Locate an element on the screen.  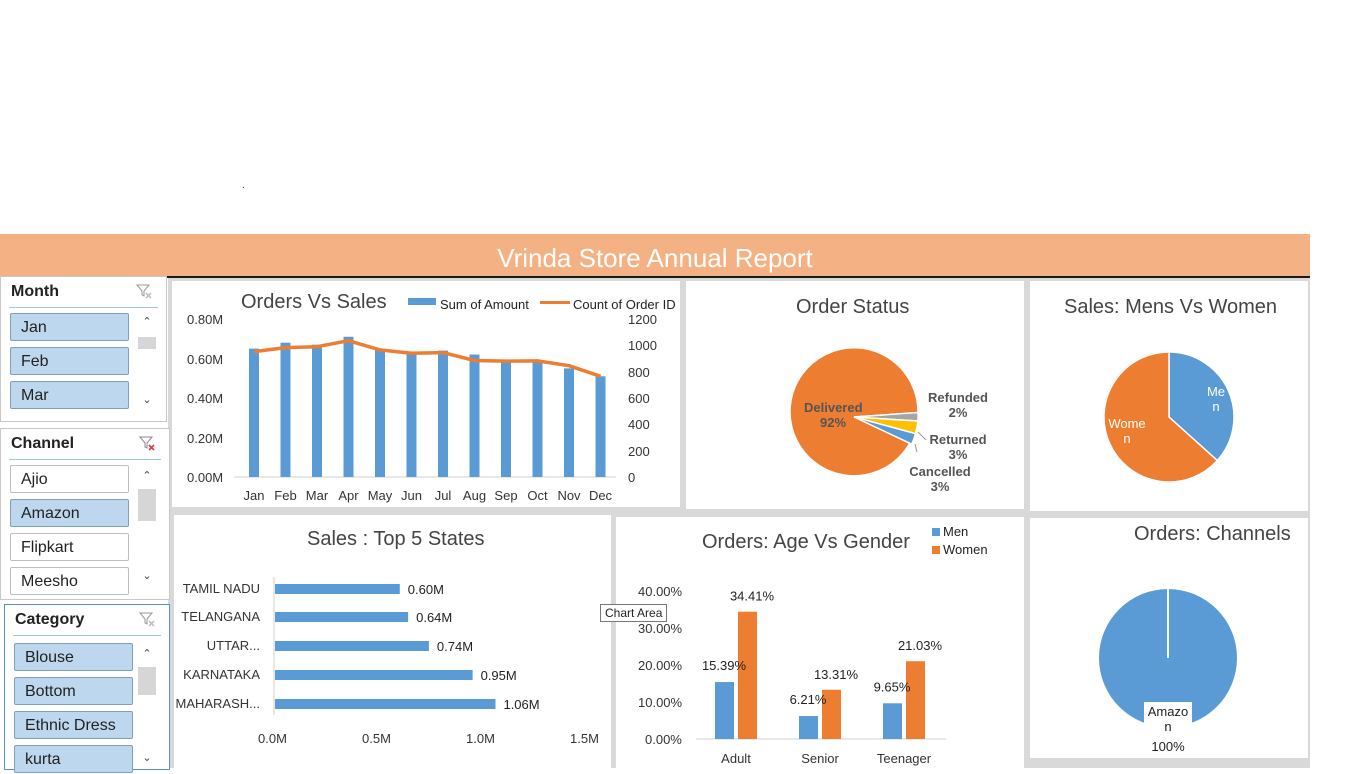
pie-slice-delivered is located at coordinates (854, 412).